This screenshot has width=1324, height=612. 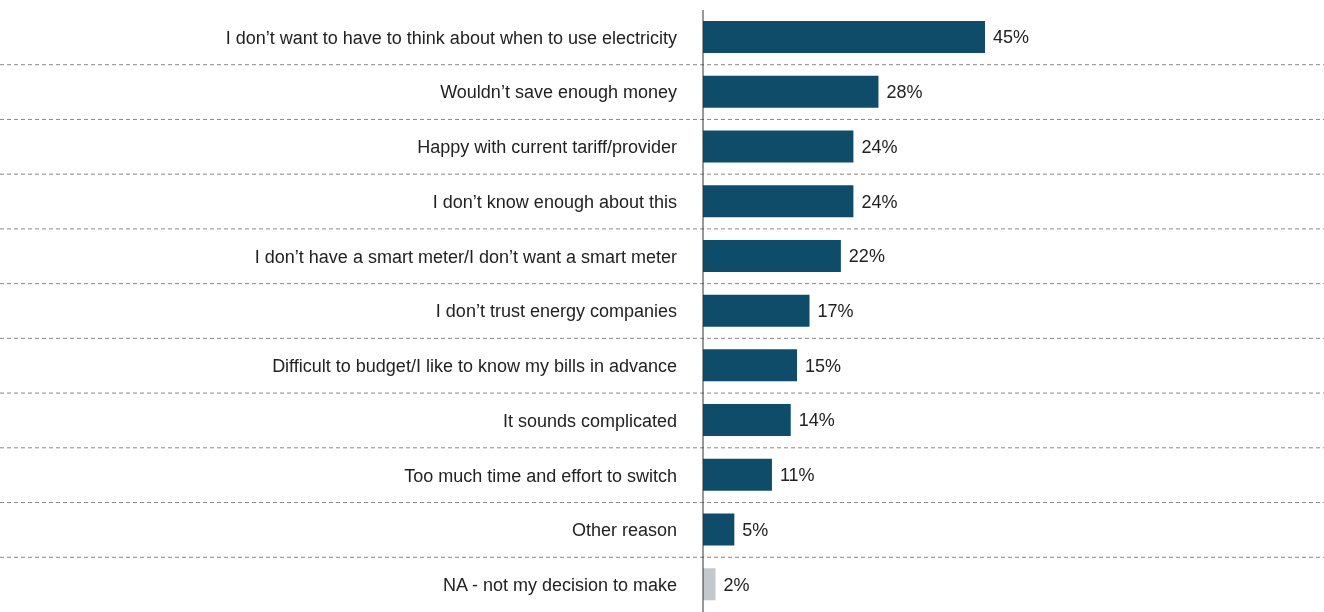 What do you see at coordinates (736, 584) in the screenshot?
I see `data-label: 2%` at bounding box center [736, 584].